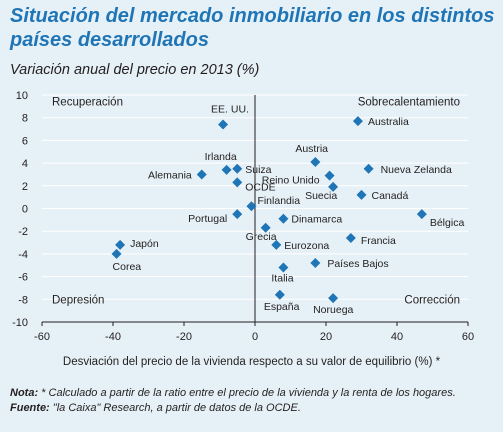 The height and width of the screenshot is (432, 503). I want to click on y-tick-label: 8, so click(25, 119).